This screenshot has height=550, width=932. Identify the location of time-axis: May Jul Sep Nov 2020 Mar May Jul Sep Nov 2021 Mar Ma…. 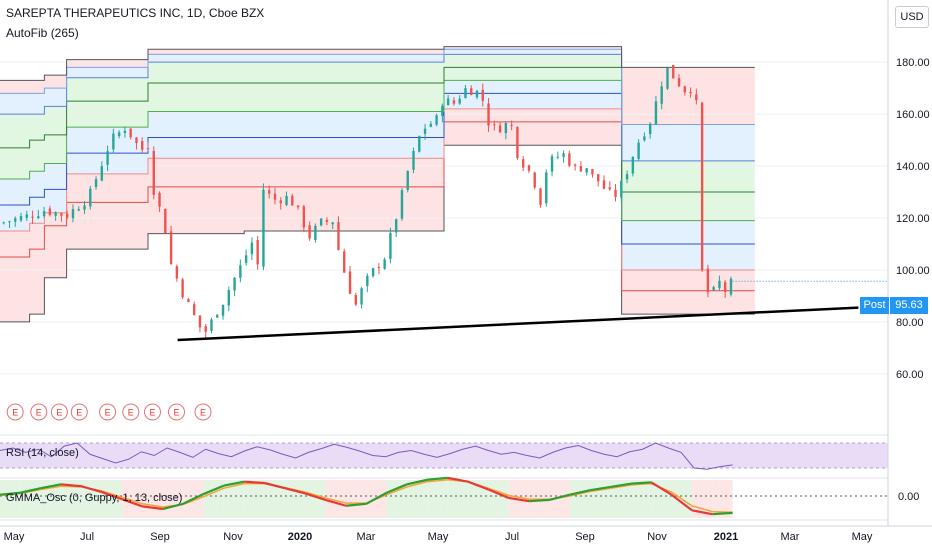
(466, 534).